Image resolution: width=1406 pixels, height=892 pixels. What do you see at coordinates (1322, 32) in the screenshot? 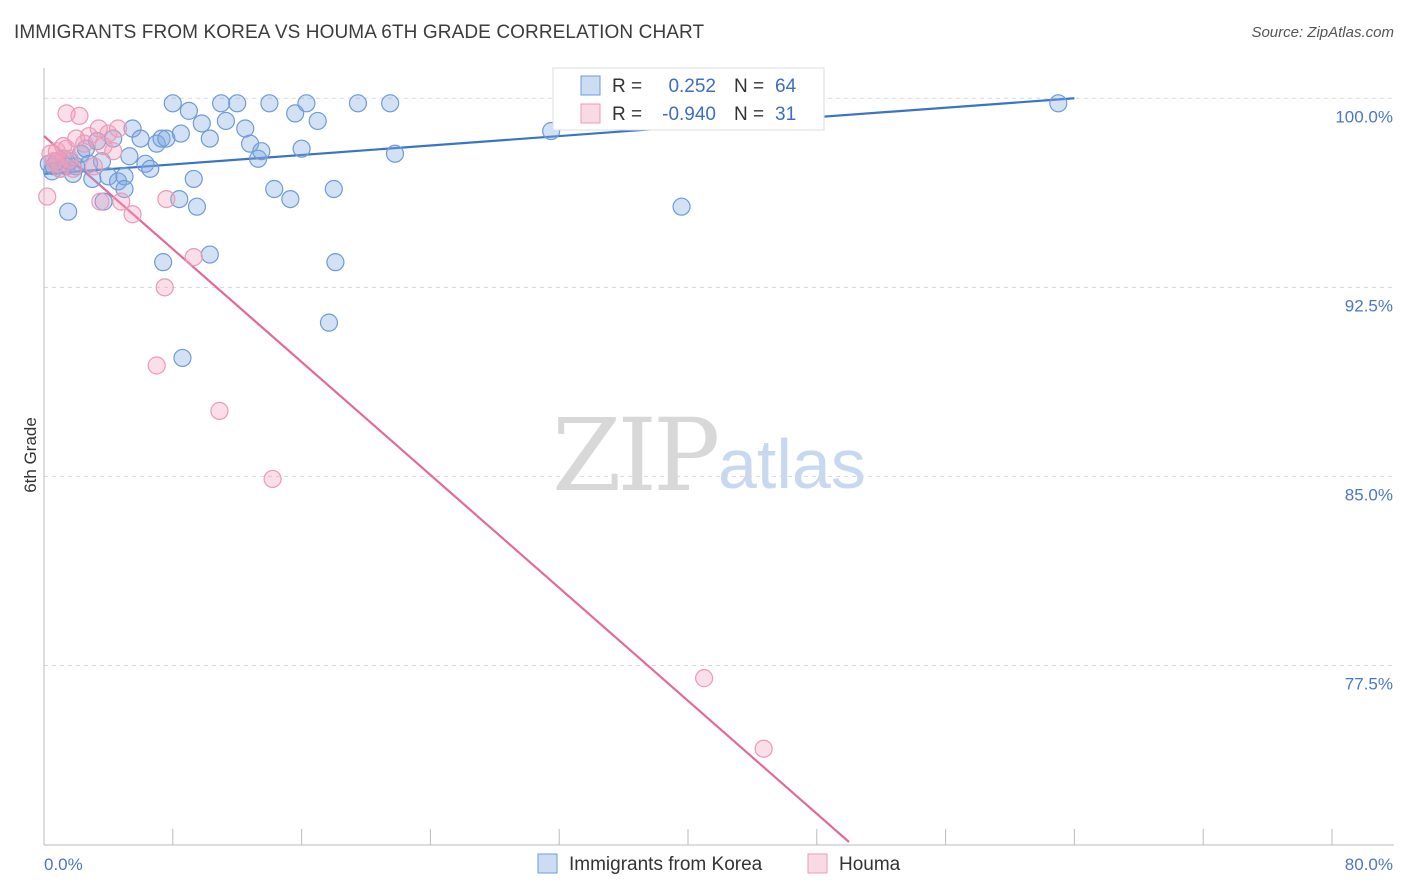
I see `source-label: Source: ZipAtlas.com` at bounding box center [1322, 32].